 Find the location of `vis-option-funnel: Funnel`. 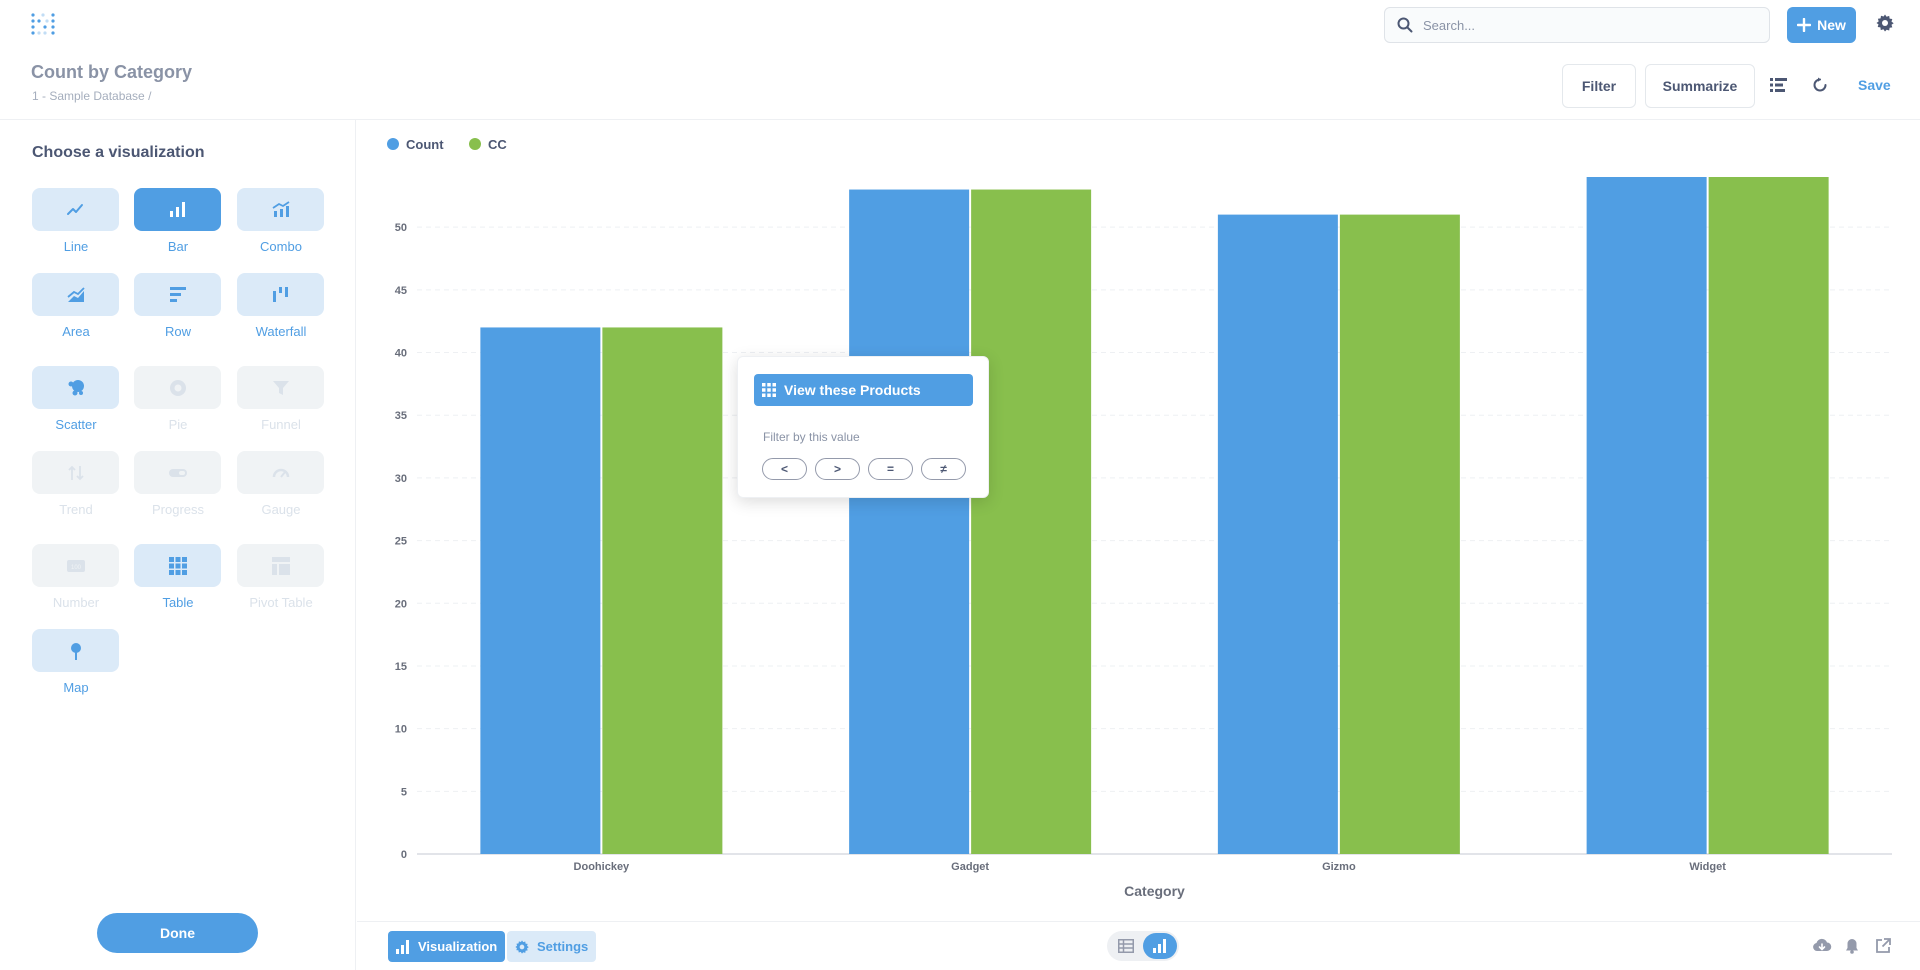

vis-option-funnel: Funnel is located at coordinates (281, 400).